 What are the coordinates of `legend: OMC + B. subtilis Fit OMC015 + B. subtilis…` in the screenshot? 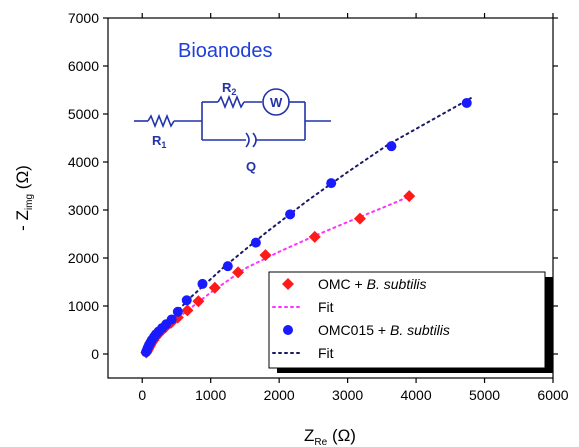 It's located at (410, 322).